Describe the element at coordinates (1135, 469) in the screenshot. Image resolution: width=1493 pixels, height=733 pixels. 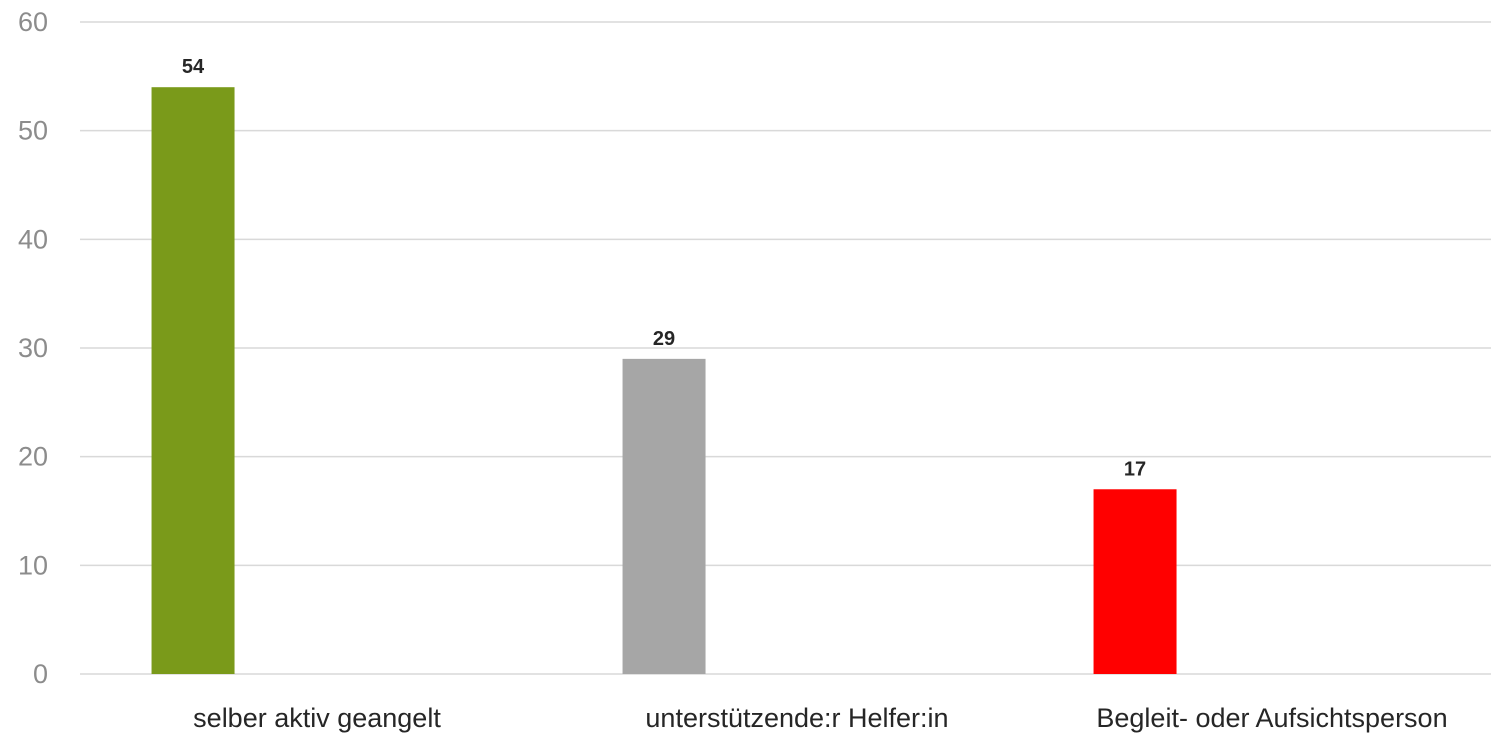
I see `data-label: 17` at that location.